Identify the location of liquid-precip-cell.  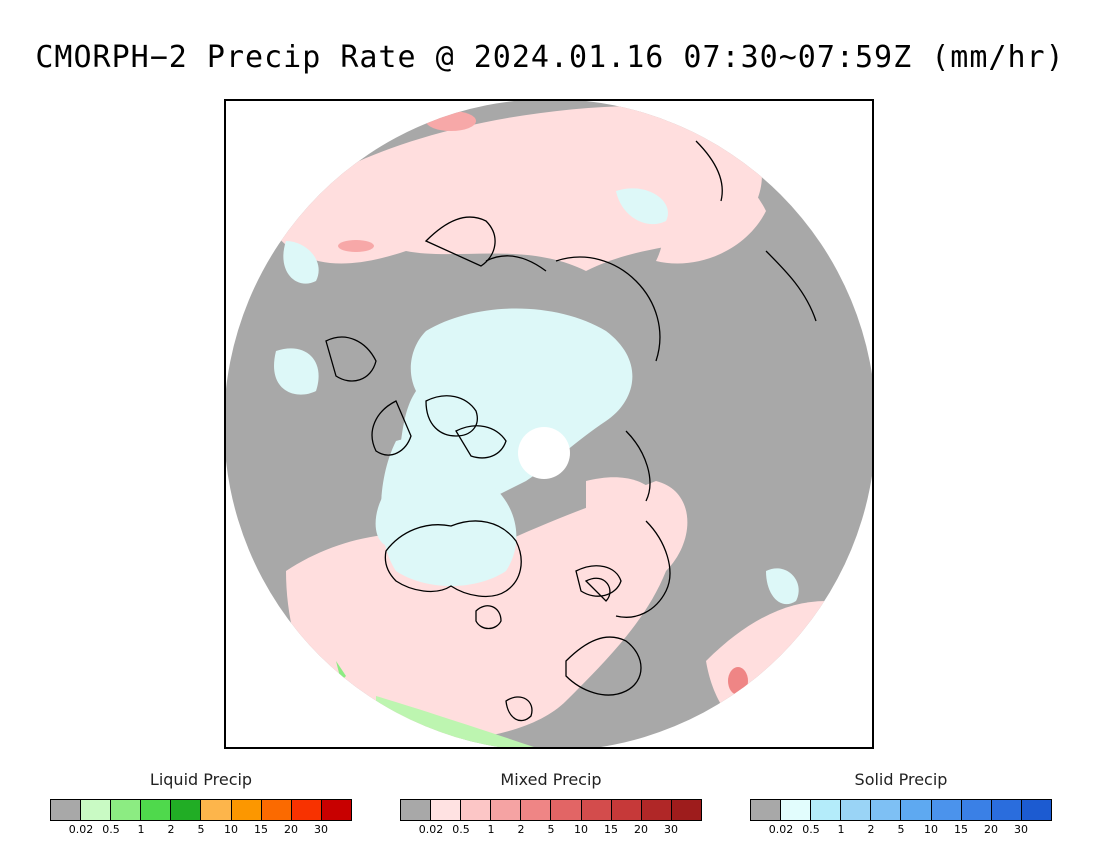
(341, 671).